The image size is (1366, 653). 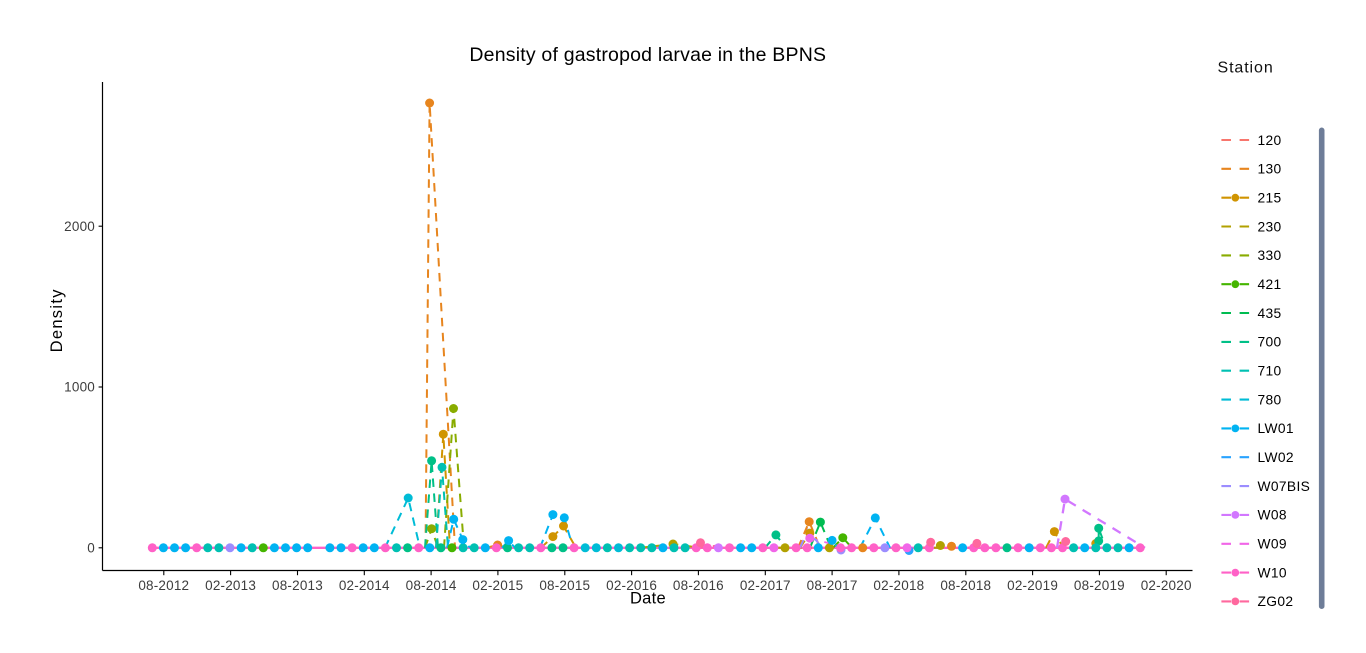 What do you see at coordinates (1032, 585) in the screenshot?
I see `svg-text: 02-2019` at bounding box center [1032, 585].